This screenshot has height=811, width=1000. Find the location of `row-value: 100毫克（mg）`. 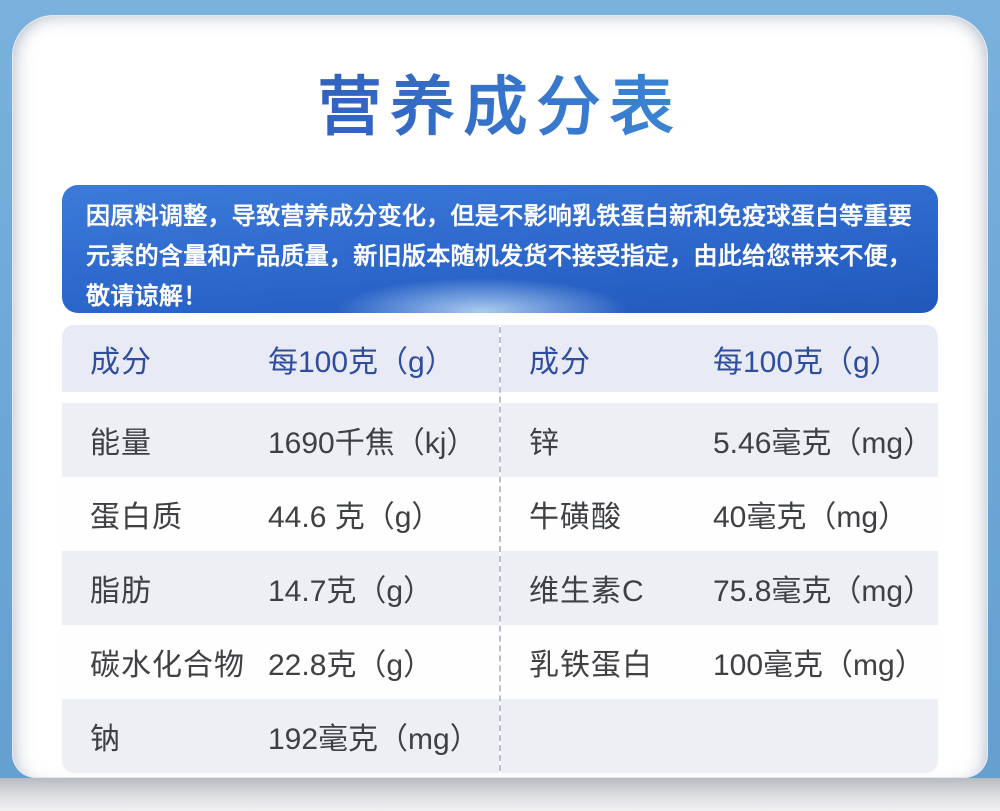

row-value: 100毫克（mg） is located at coordinates (819, 665).